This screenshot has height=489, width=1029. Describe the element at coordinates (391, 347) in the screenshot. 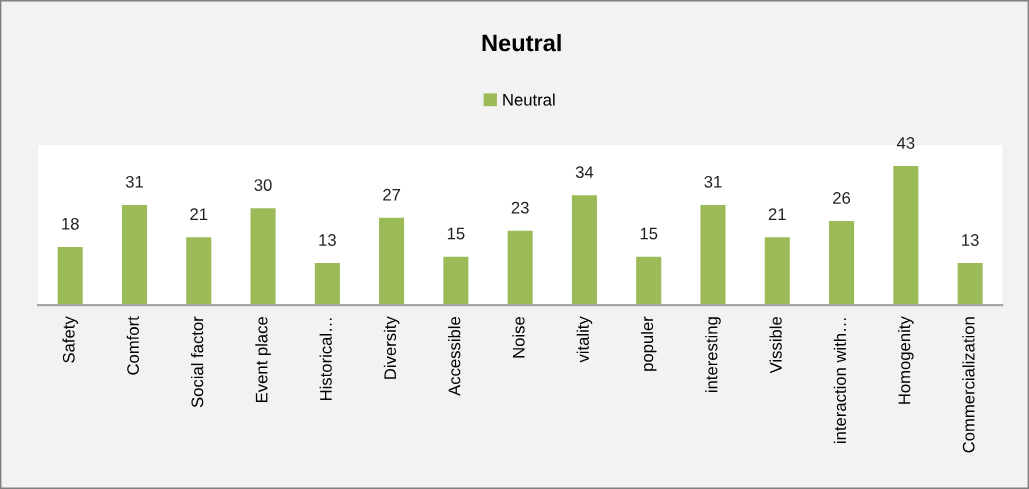

I see `x-tick-label: Diversity` at that location.